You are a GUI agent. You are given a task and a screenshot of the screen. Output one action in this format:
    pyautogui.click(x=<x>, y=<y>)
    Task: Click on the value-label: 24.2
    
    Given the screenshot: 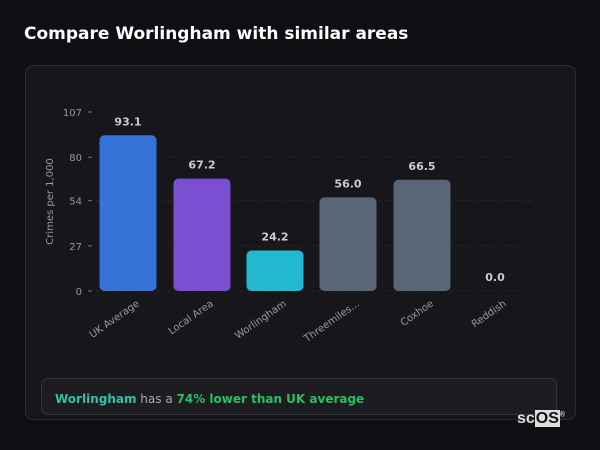 What is the action you would take?
    pyautogui.click(x=274, y=237)
    